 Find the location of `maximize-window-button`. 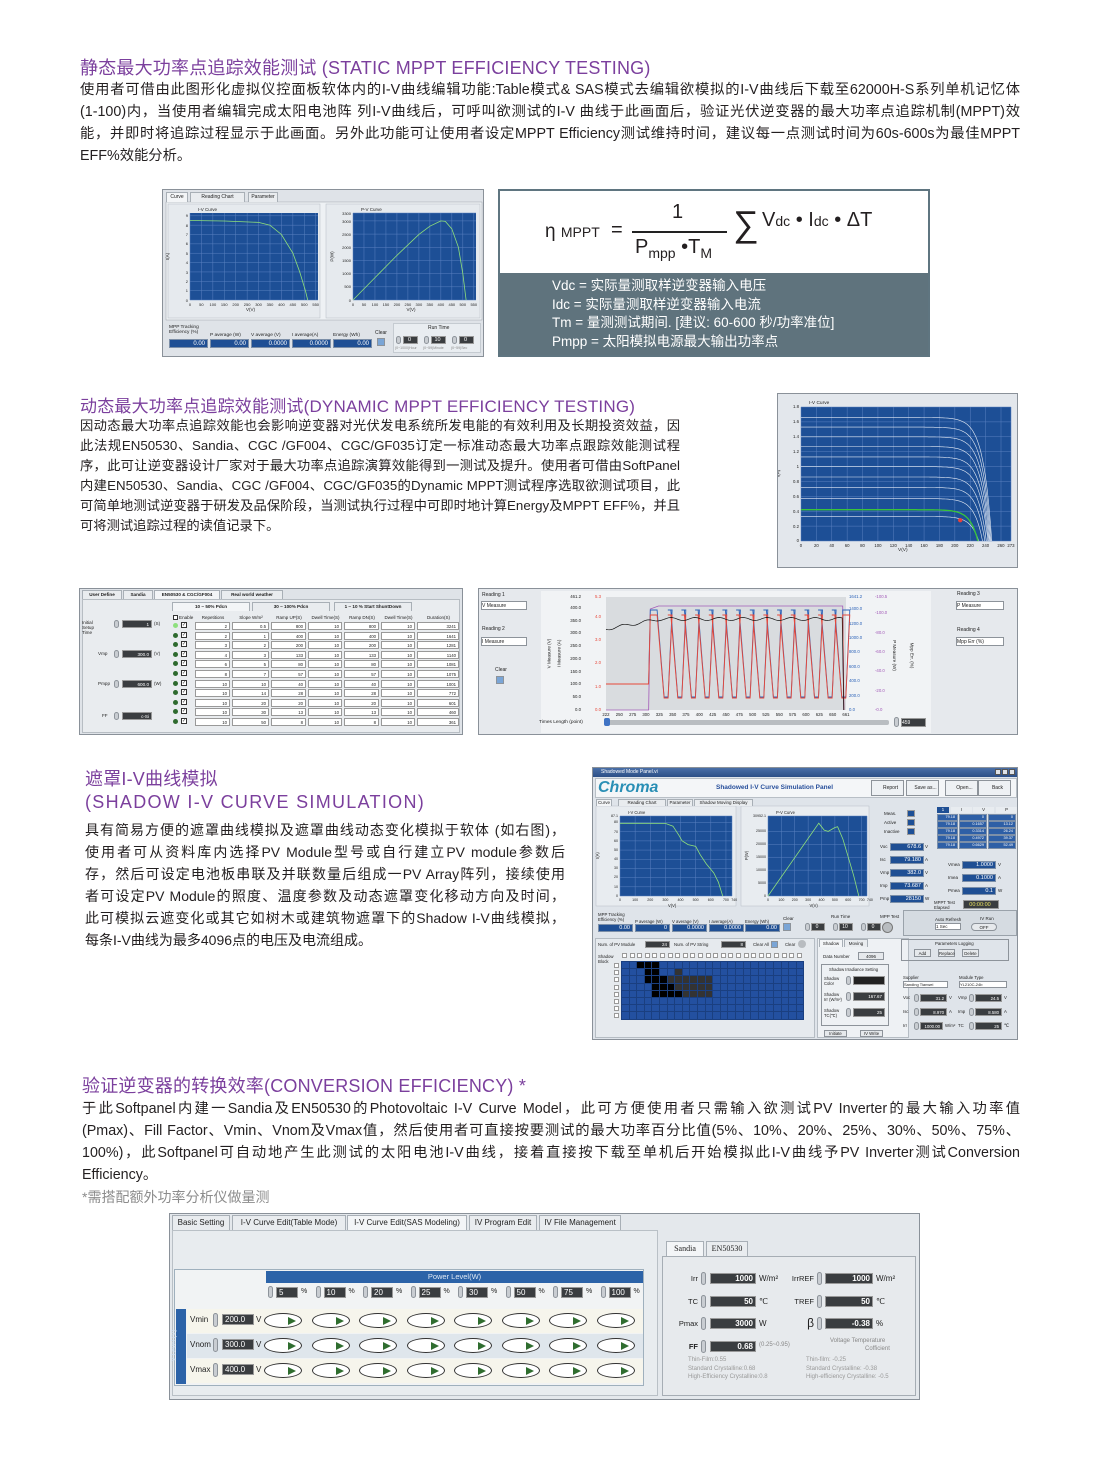

maximize-window-button is located at coordinates (1005, 772).